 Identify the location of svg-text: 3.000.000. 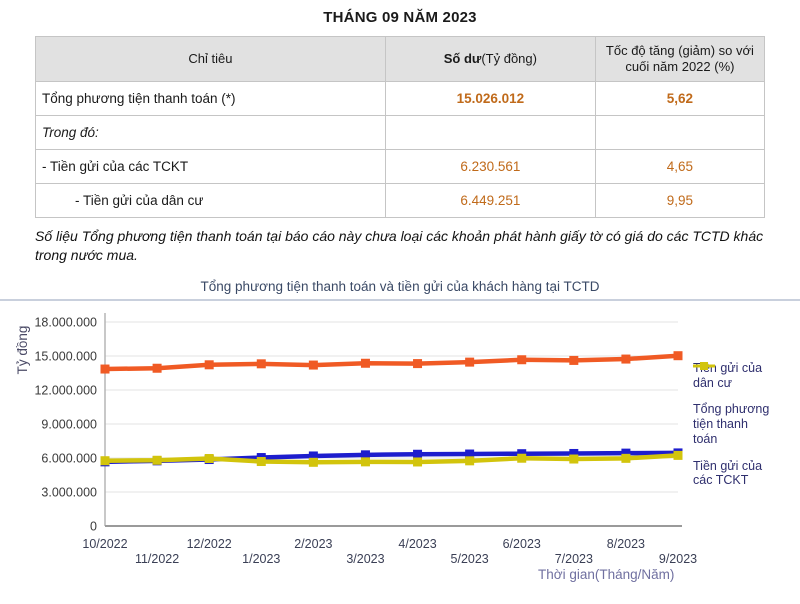
(69, 492).